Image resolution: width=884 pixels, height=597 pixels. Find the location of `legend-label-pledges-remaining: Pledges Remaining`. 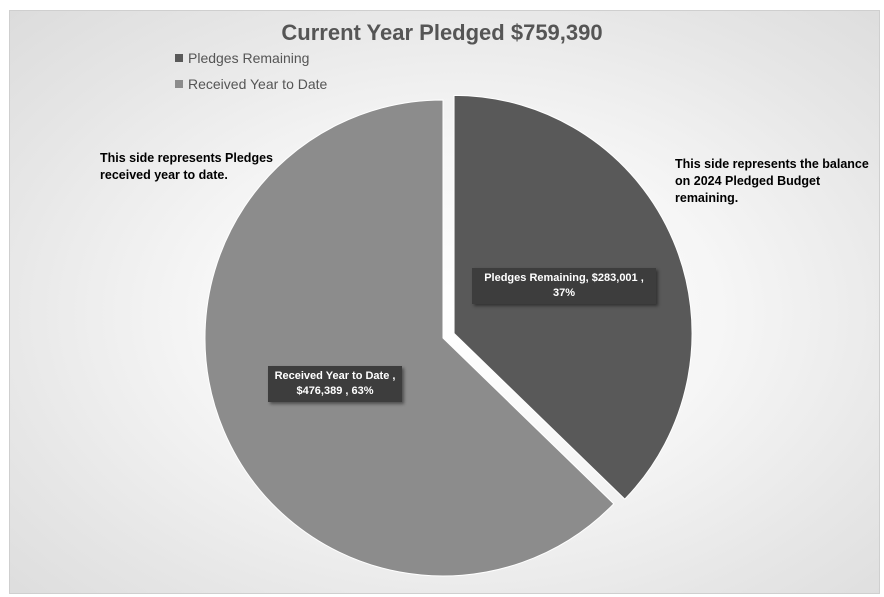

legend-label-pledges-remaining: Pledges Remaining is located at coordinates (249, 58).